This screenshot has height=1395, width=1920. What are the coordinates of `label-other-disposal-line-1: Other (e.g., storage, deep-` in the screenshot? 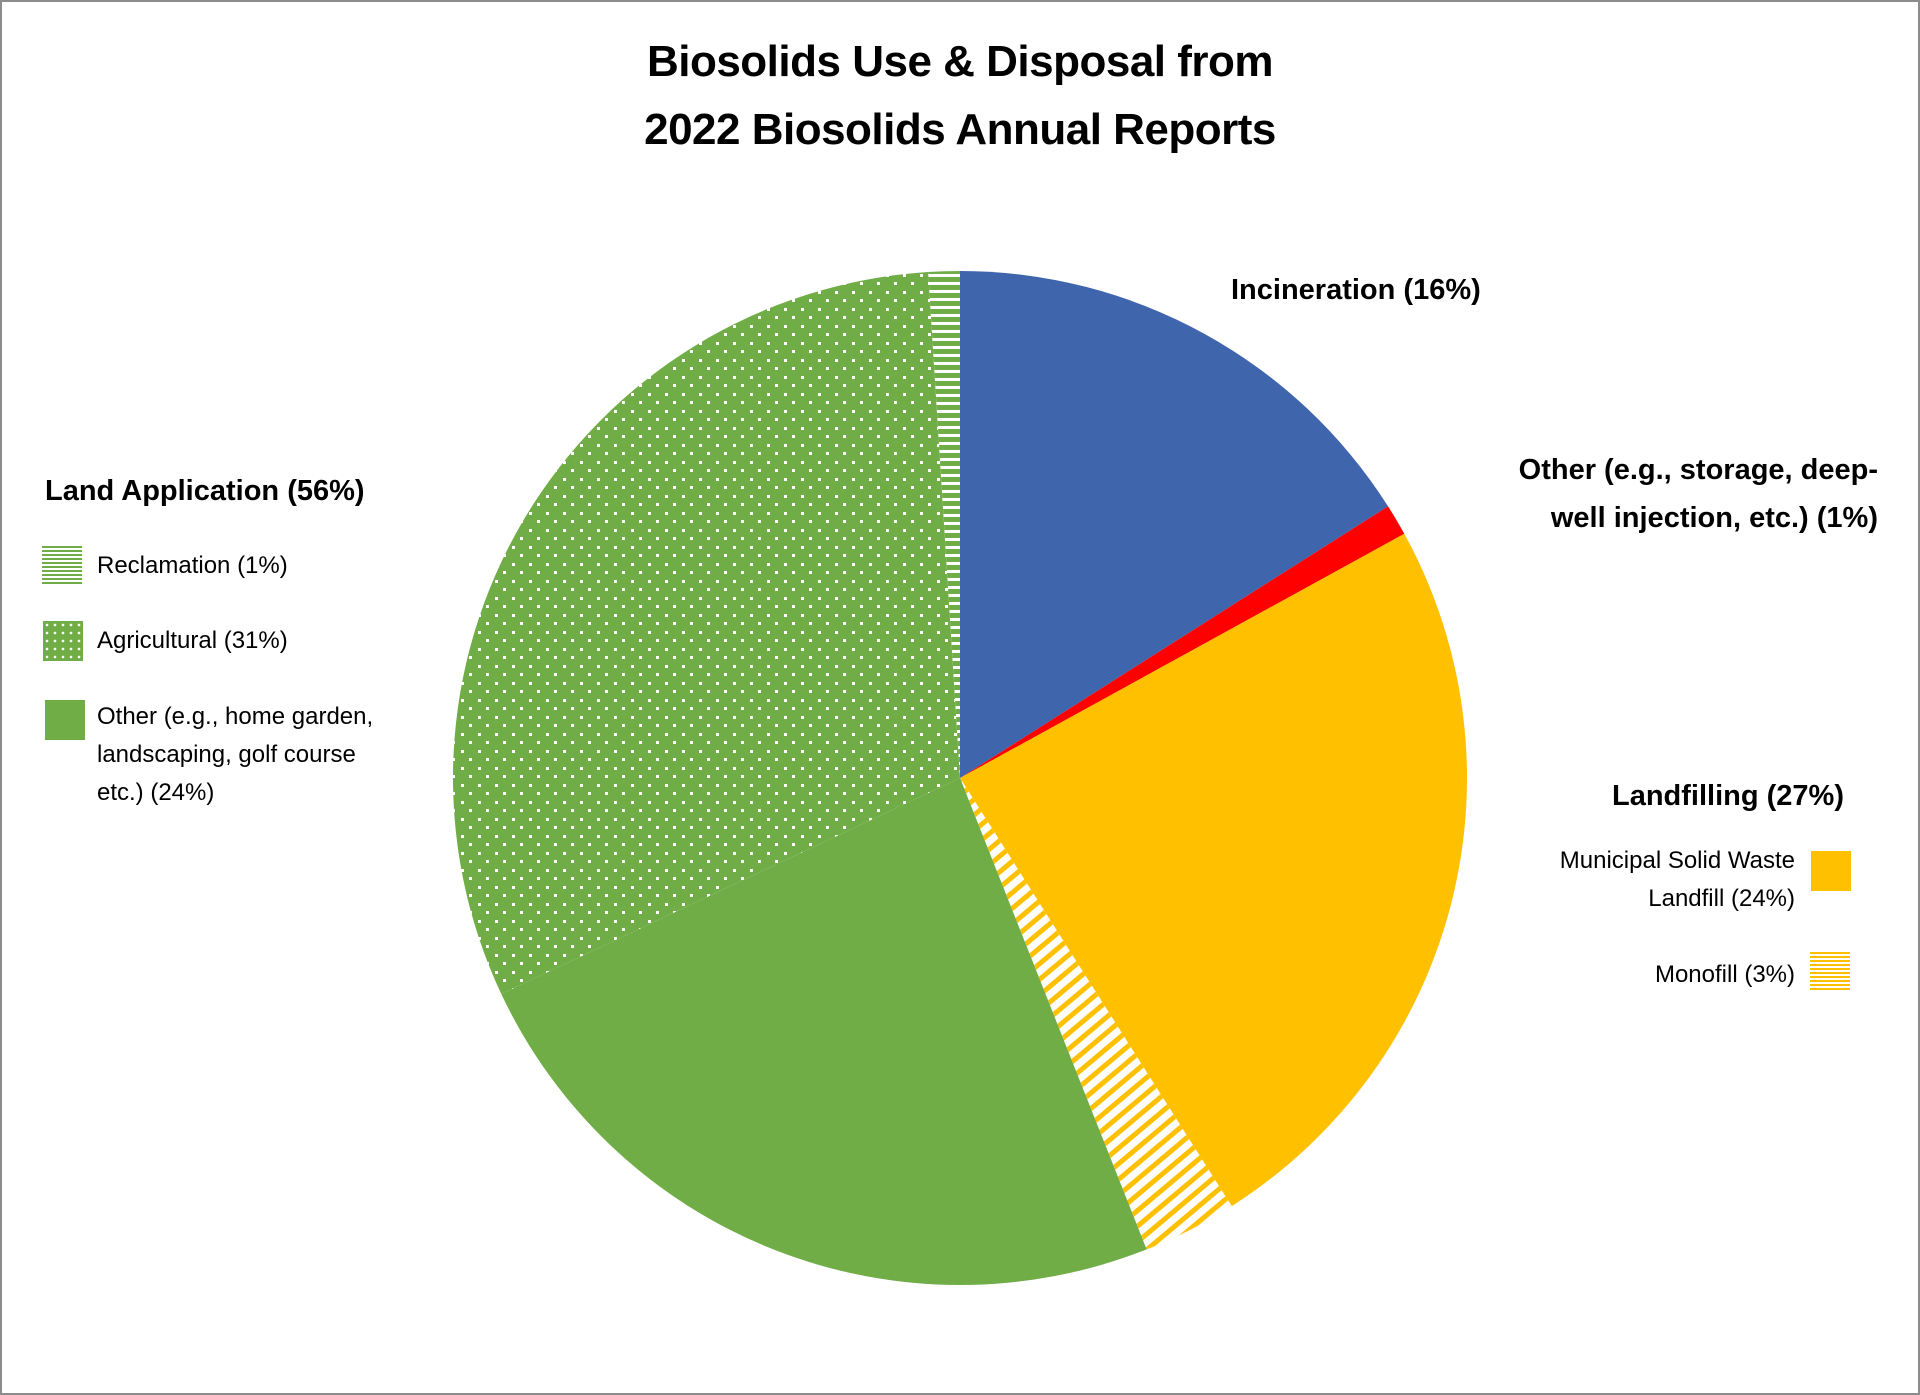 It's located at (1698, 470).